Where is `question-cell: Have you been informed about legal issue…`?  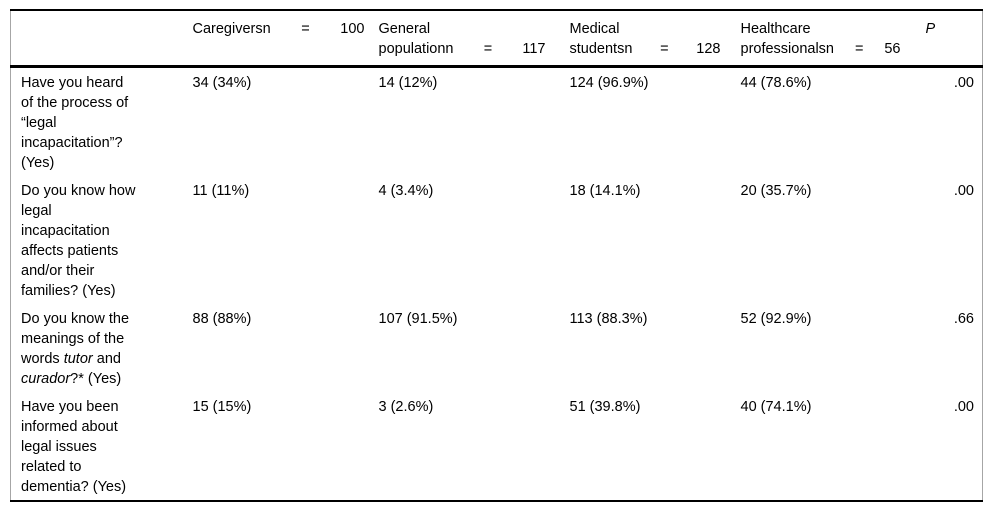
question-cell: Have you been informed about legal issue… is located at coordinates (74, 447).